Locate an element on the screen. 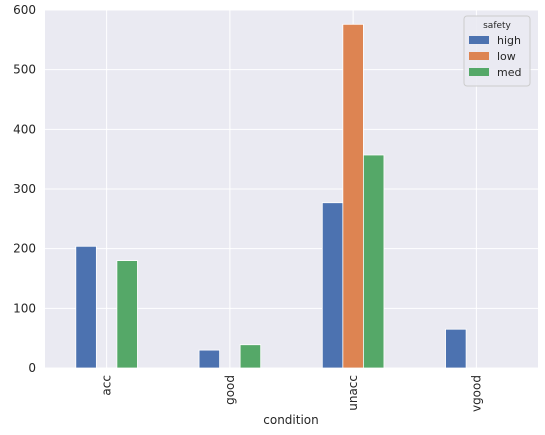  bar-med-acc is located at coordinates (127, 314).